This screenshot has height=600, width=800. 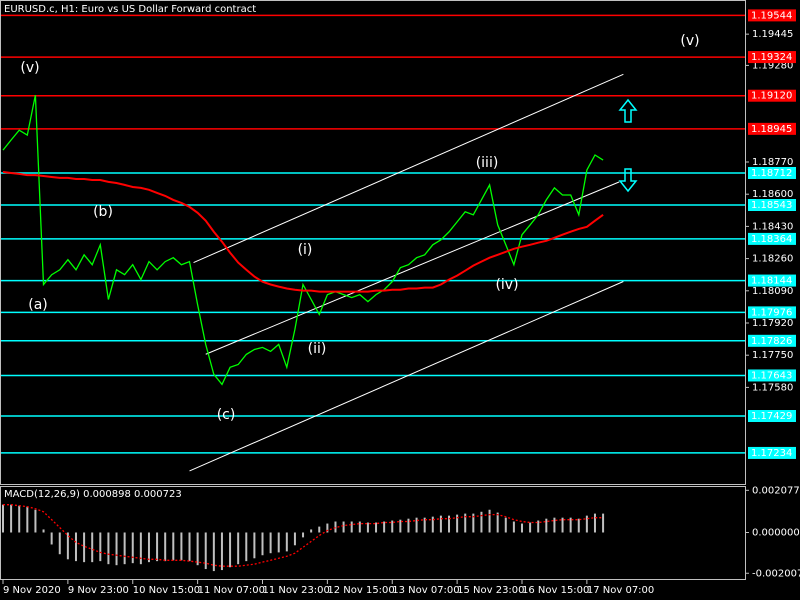 I want to click on level-label: 1.17976, so click(x=771, y=312).